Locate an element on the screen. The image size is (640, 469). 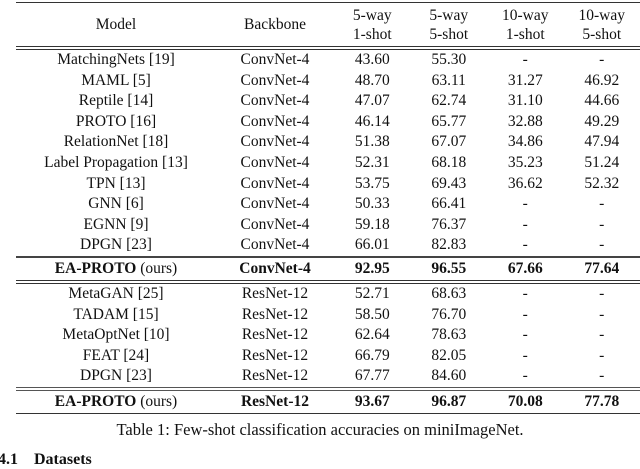
value-cell: 68.63 is located at coordinates (449, 293).